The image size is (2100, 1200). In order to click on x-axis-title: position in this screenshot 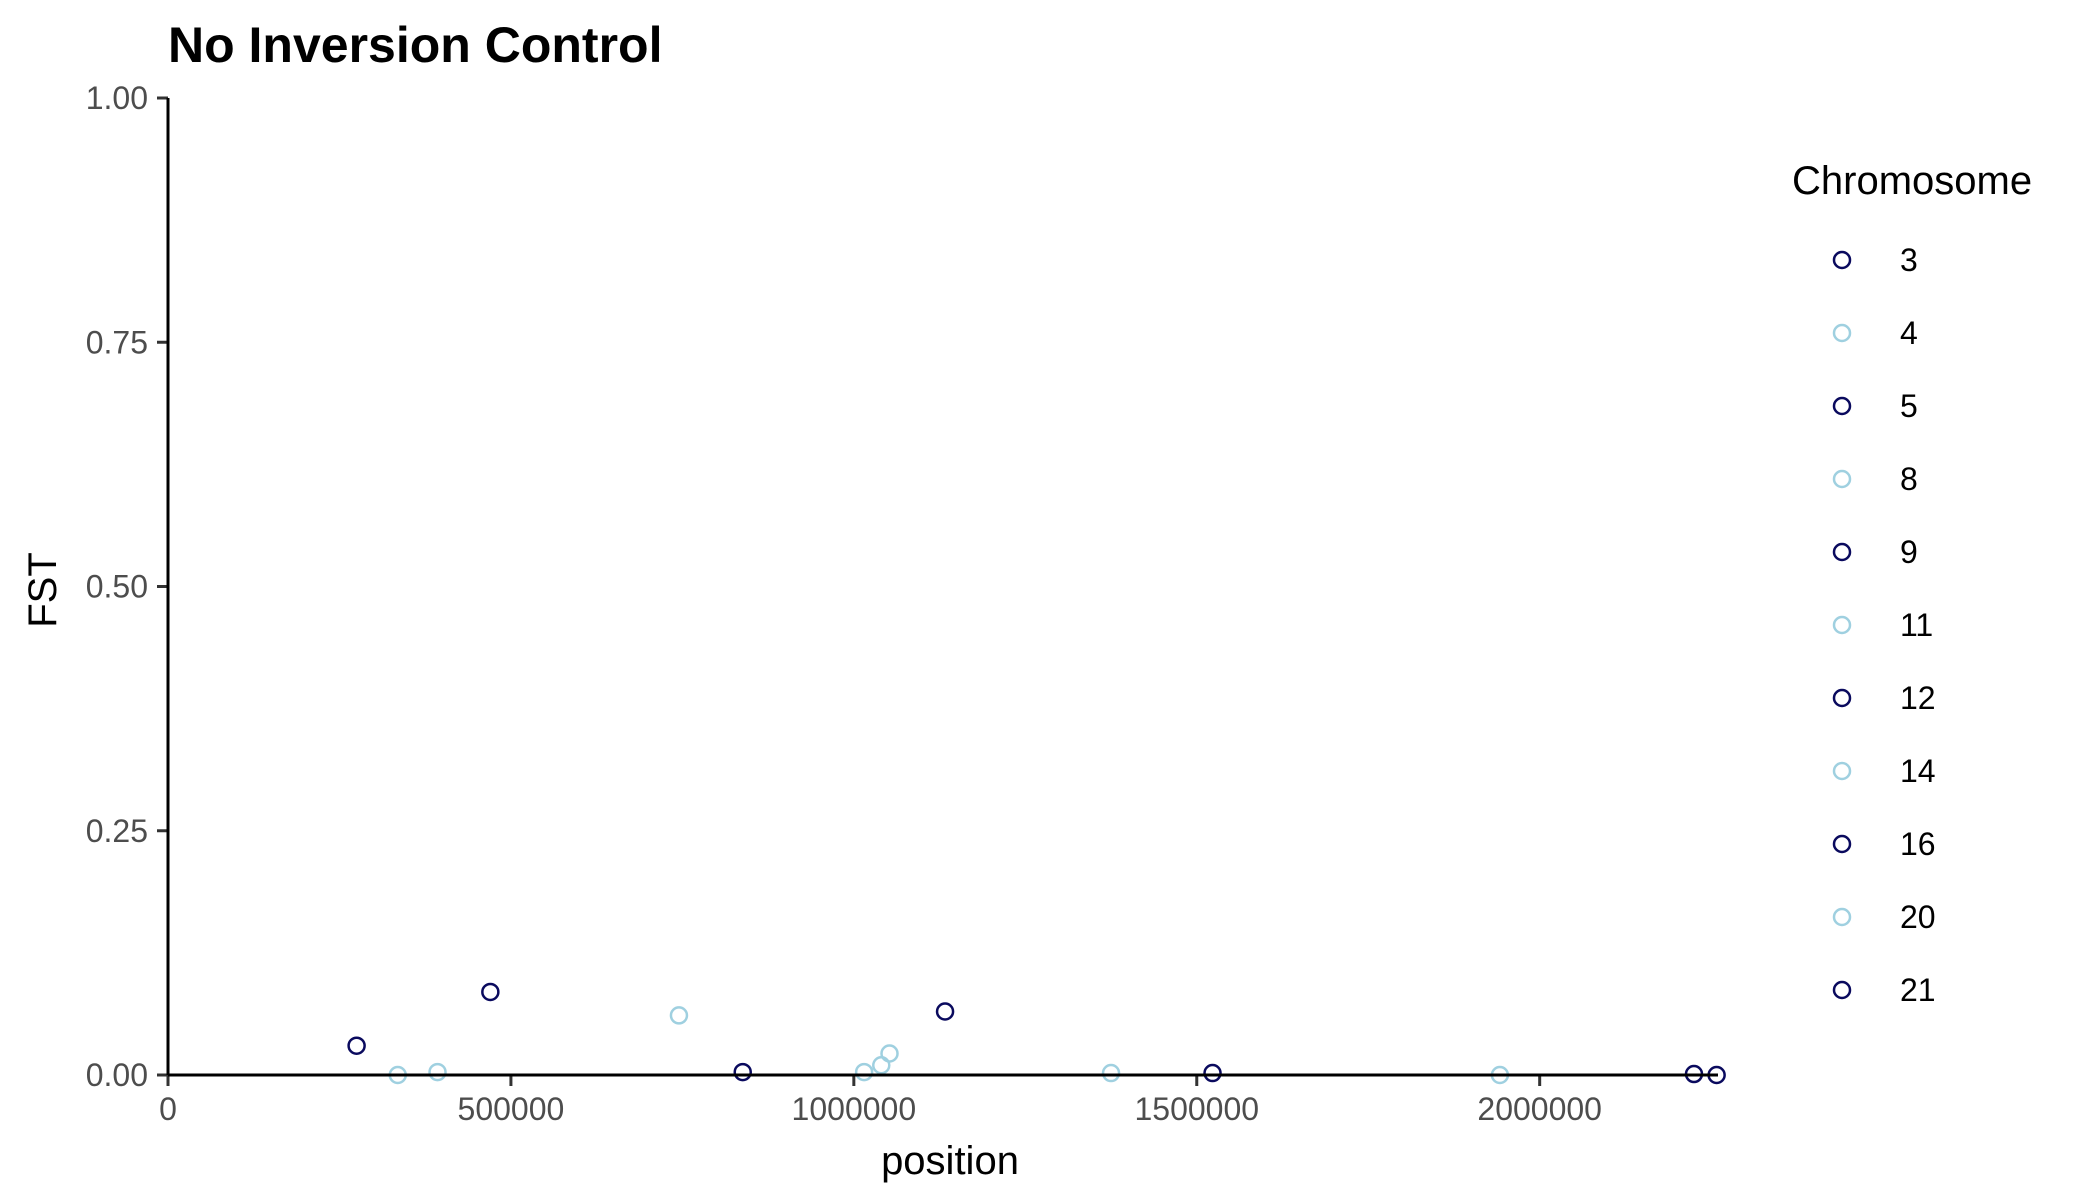, I will do `click(950, 1161)`.